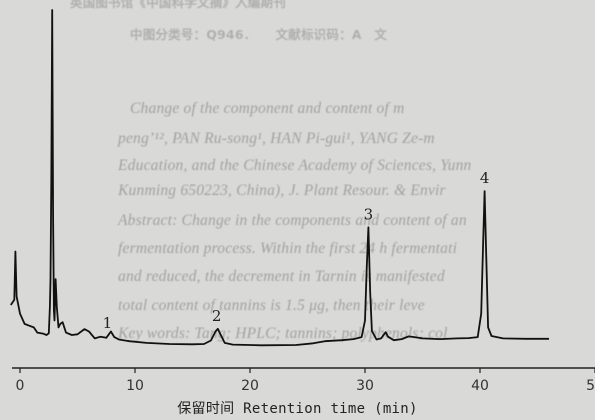 Image resolution: width=595 pixels, height=420 pixels. I want to click on x-tick-label: 30, so click(365, 386).